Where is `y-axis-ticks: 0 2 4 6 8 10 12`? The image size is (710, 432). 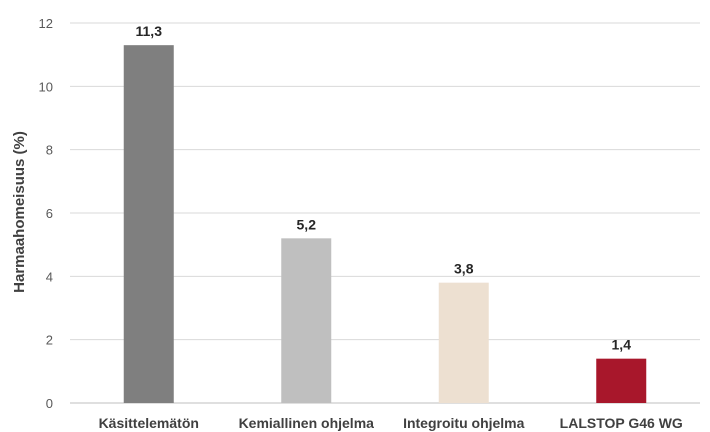 y-axis-ticks: 0 2 4 6 8 10 12 is located at coordinates (46, 213).